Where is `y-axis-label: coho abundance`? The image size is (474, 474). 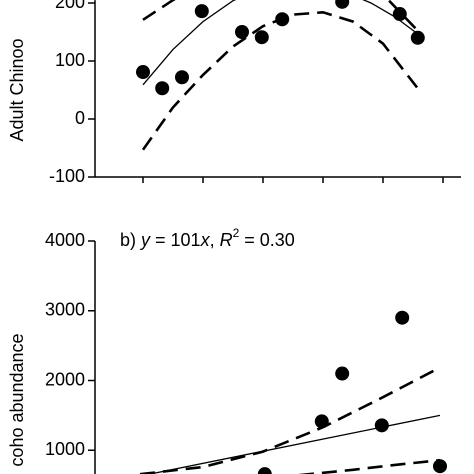 y-axis-label: coho abundance is located at coordinates (17, 399).